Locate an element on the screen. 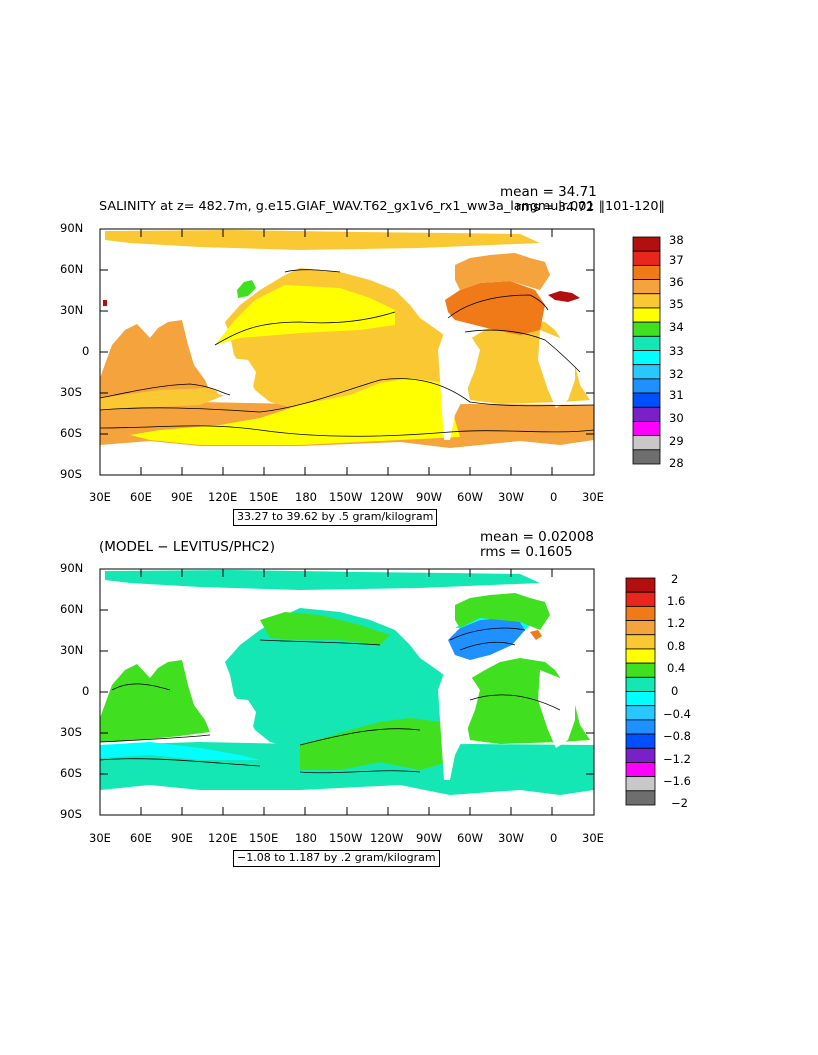 The width and height of the screenshot is (818, 1055). indian-south-band is located at coordinates (162, 399).